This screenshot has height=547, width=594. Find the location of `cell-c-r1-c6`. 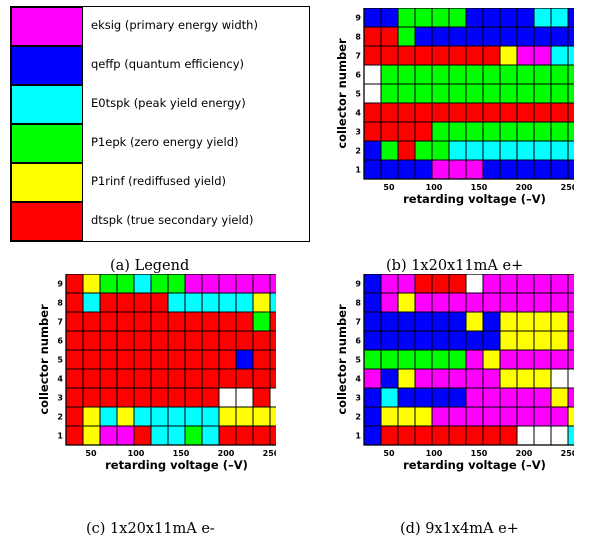

cell-c-r1-c6 is located at coordinates (176, 302).